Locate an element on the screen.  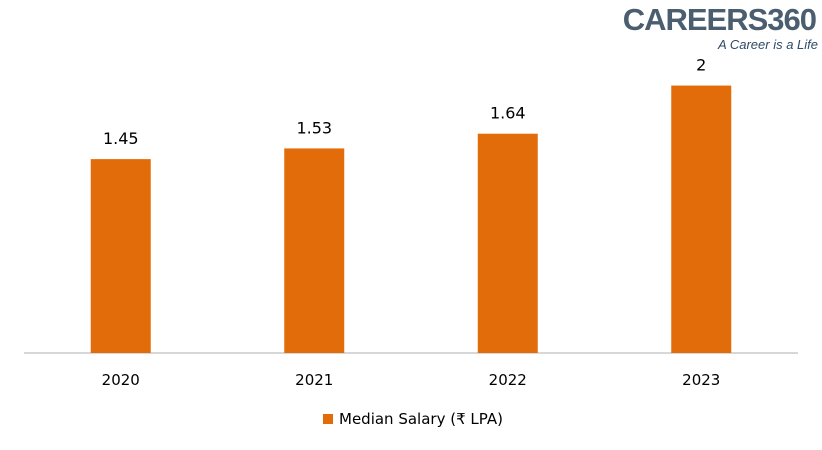
x-tick-label-2020: 2020 is located at coordinates (121, 380).